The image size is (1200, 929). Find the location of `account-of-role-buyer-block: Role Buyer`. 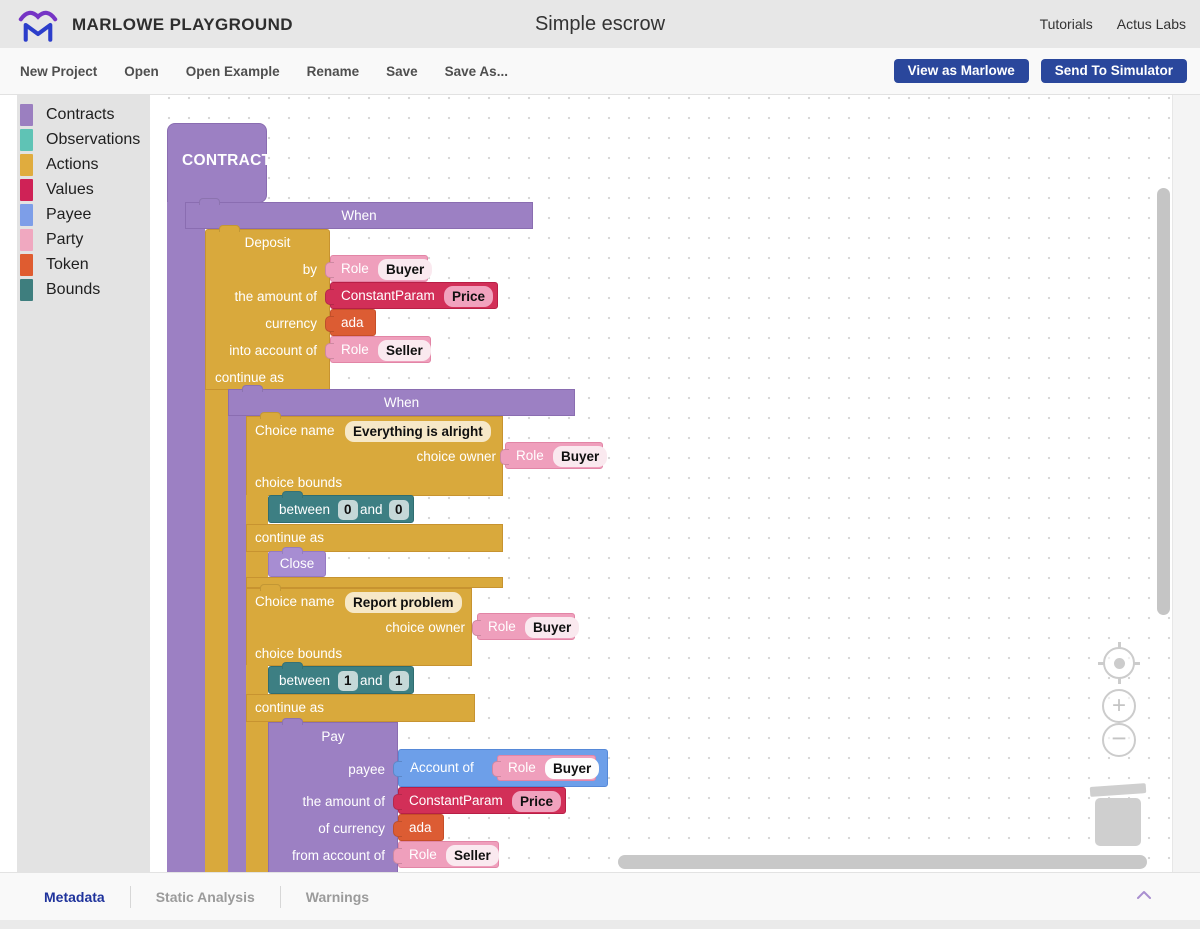

account-of-role-buyer-block: Role Buyer is located at coordinates (546, 768).